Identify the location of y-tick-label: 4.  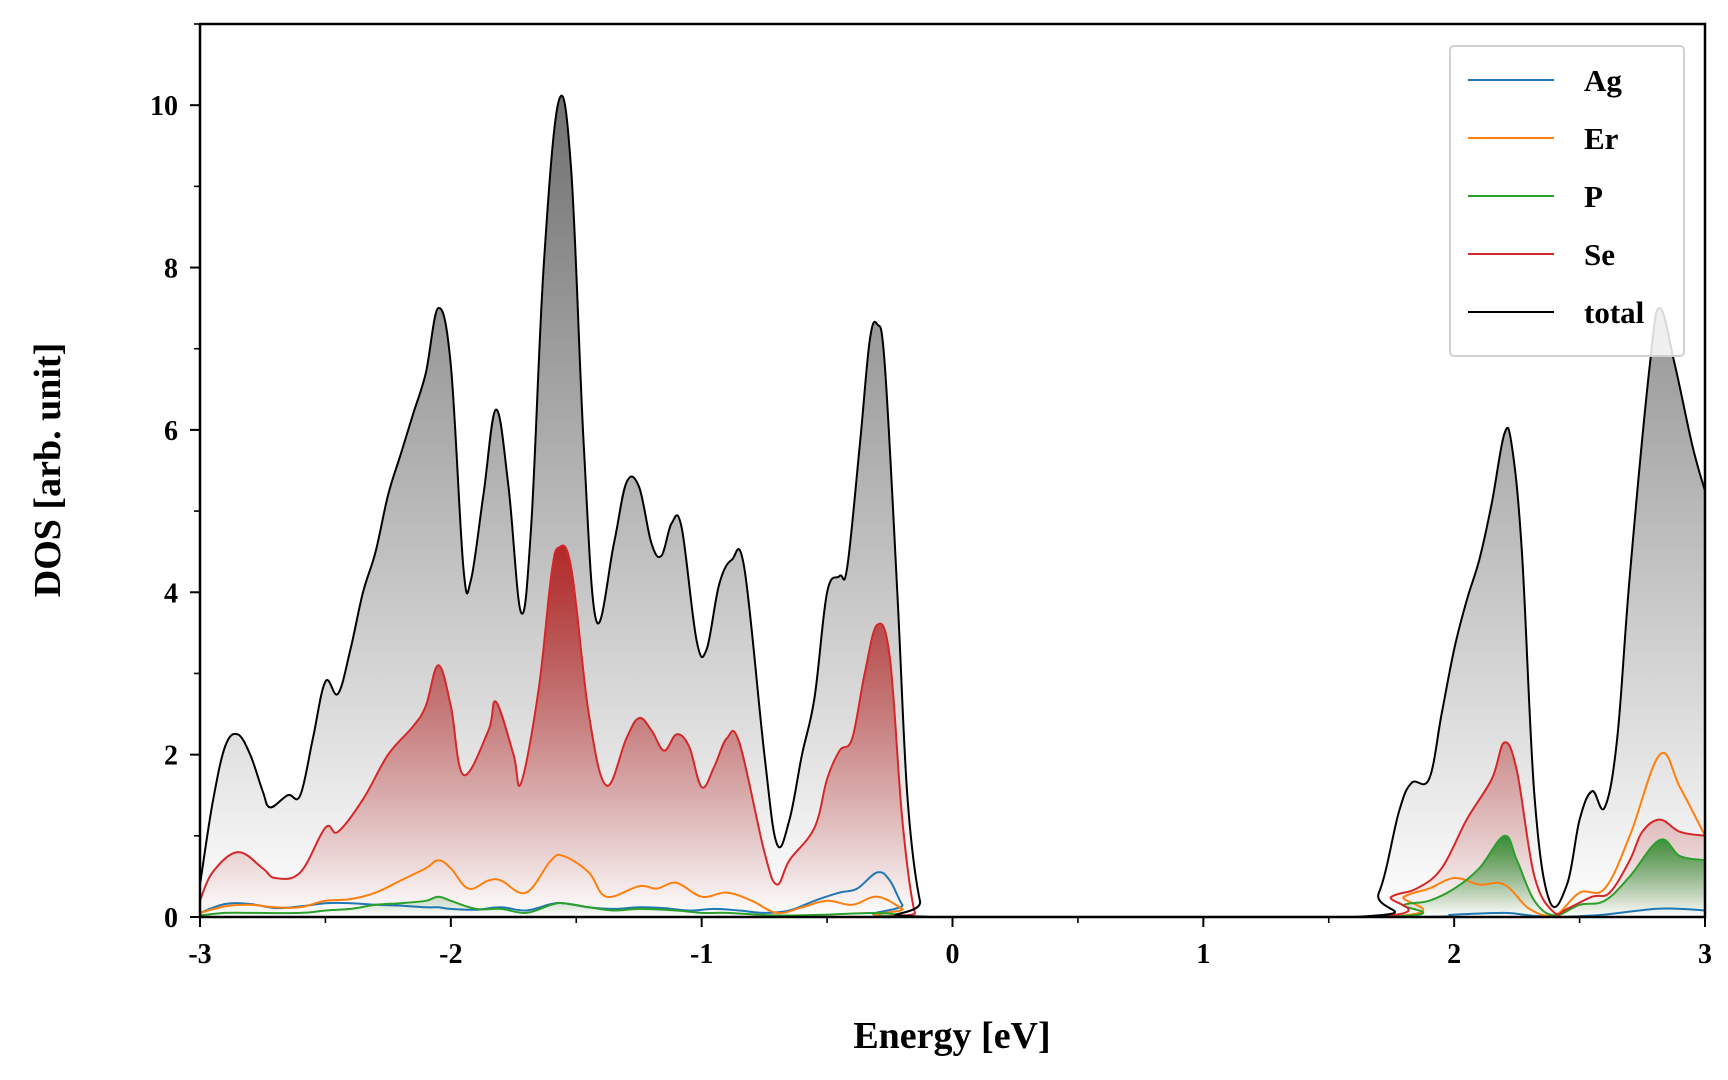
(171, 593).